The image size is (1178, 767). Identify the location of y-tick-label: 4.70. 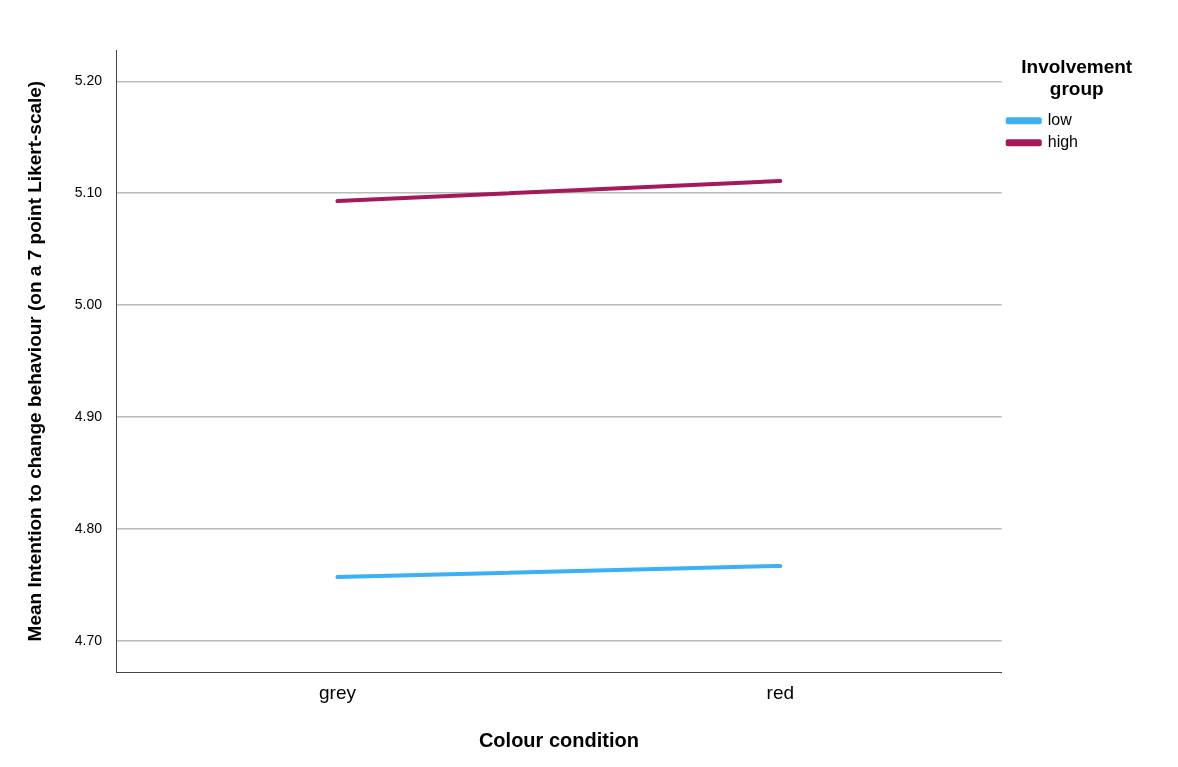
(88, 639).